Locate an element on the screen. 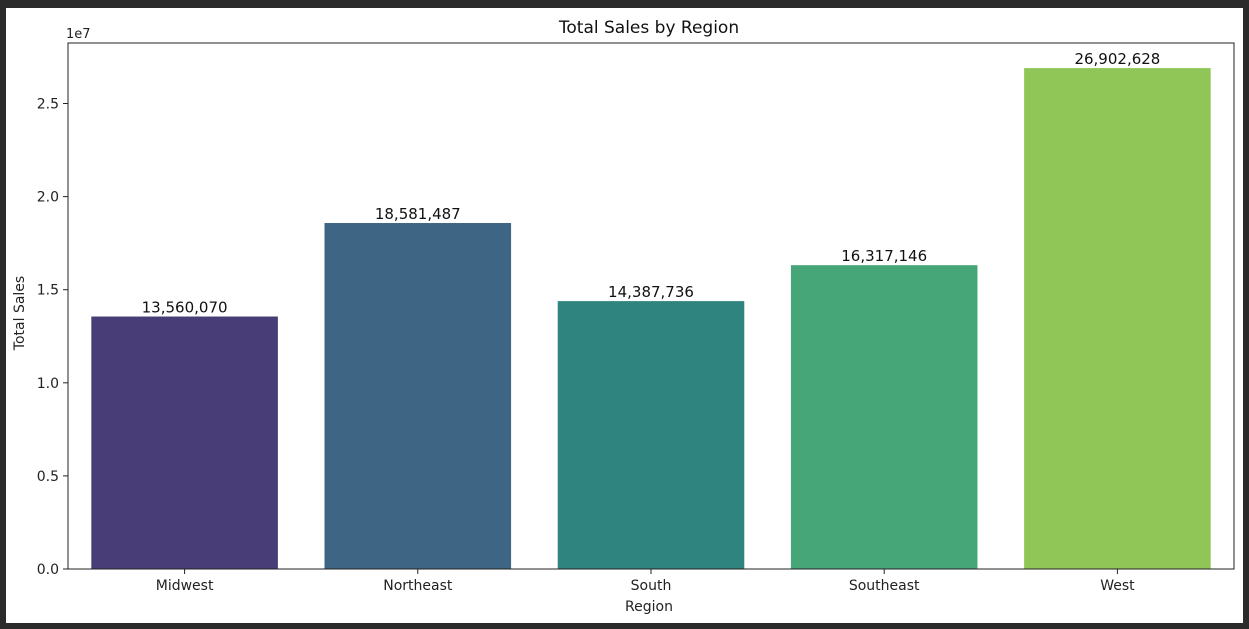 The height and width of the screenshot is (629, 1249). bar-south is located at coordinates (651, 435).